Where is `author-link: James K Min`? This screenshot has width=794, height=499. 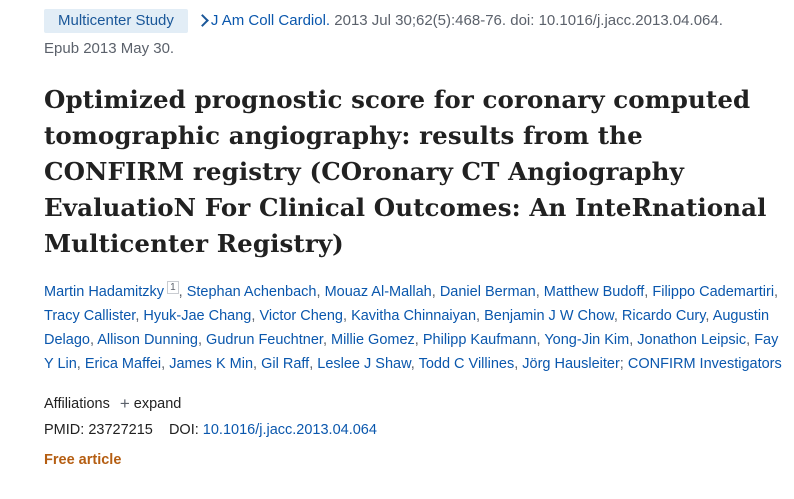 author-link: James K Min is located at coordinates (211, 364).